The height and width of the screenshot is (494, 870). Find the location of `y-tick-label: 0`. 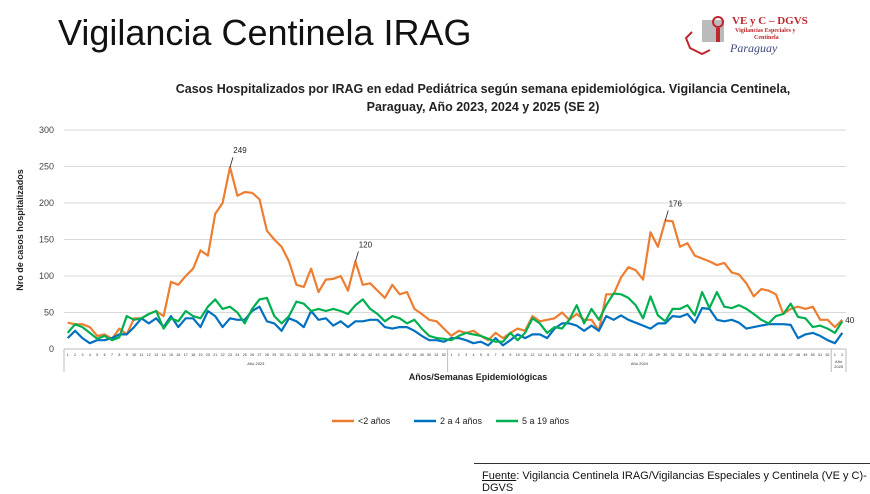

y-tick-label: 0 is located at coordinates (51, 349).